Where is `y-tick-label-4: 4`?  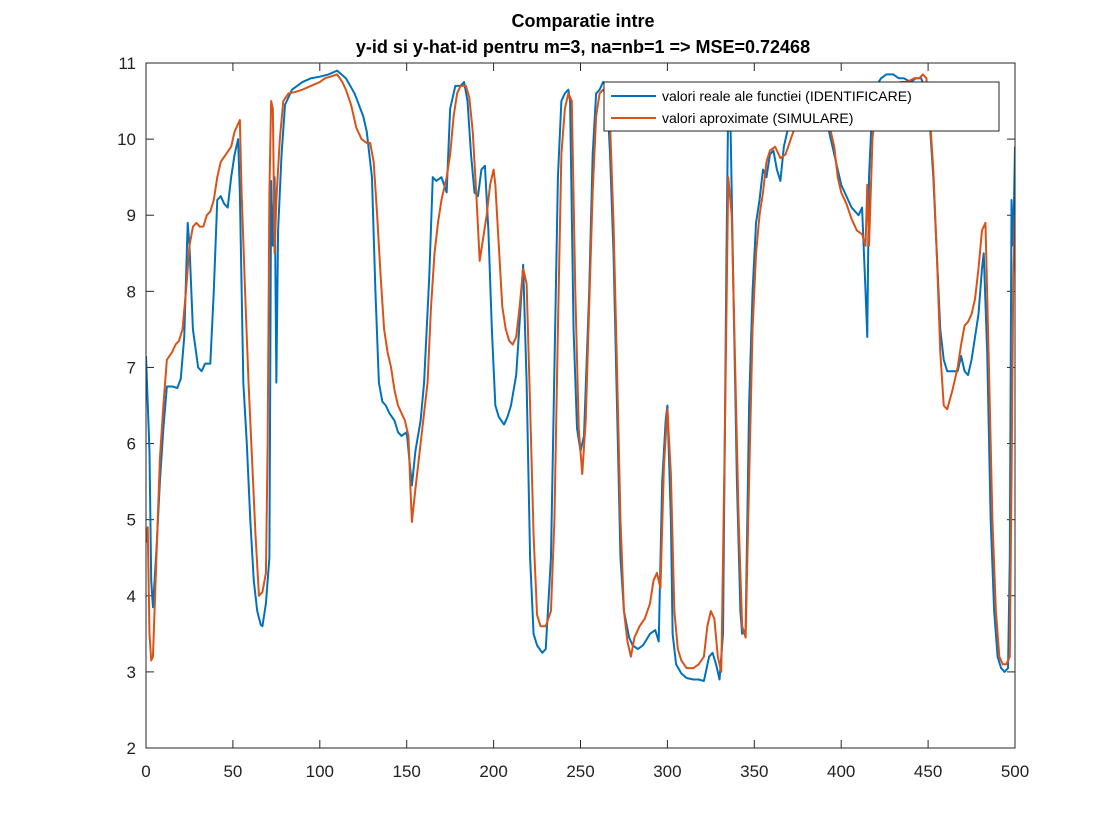 y-tick-label-4: 4 is located at coordinates (131, 596).